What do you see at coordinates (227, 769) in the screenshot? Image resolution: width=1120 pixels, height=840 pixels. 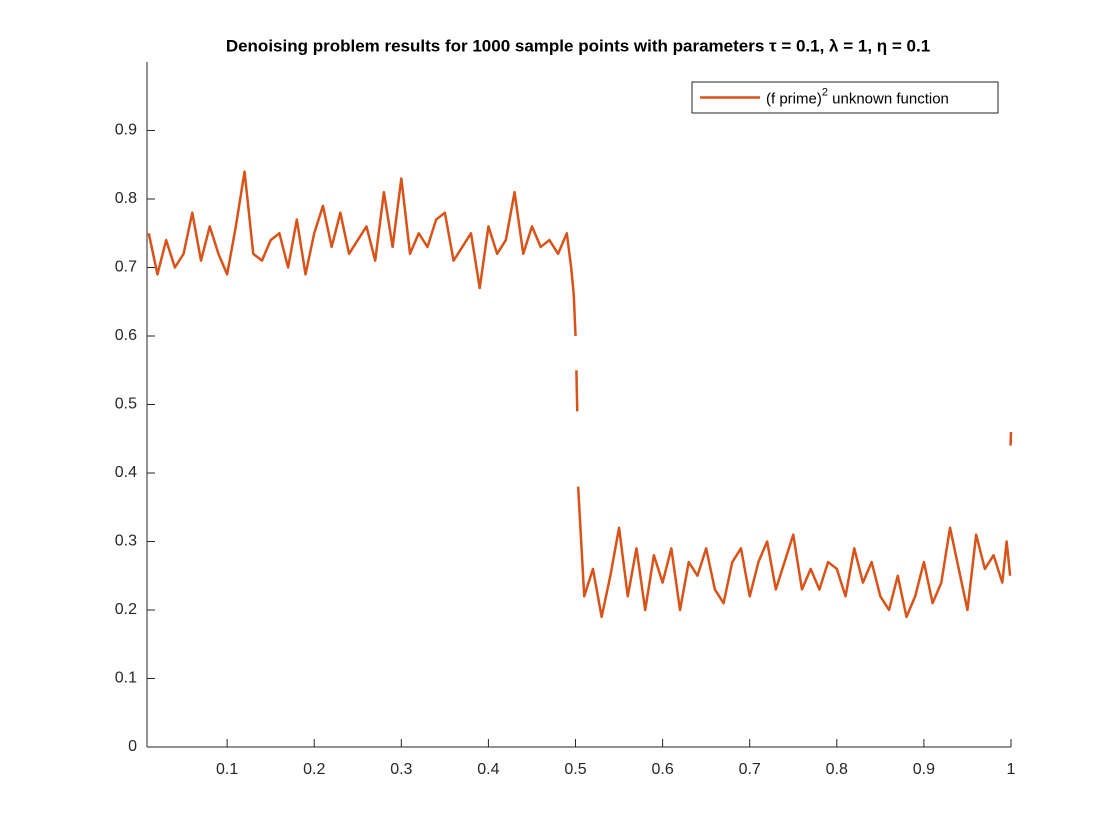 I see `x-tick-label: 0.1` at bounding box center [227, 769].